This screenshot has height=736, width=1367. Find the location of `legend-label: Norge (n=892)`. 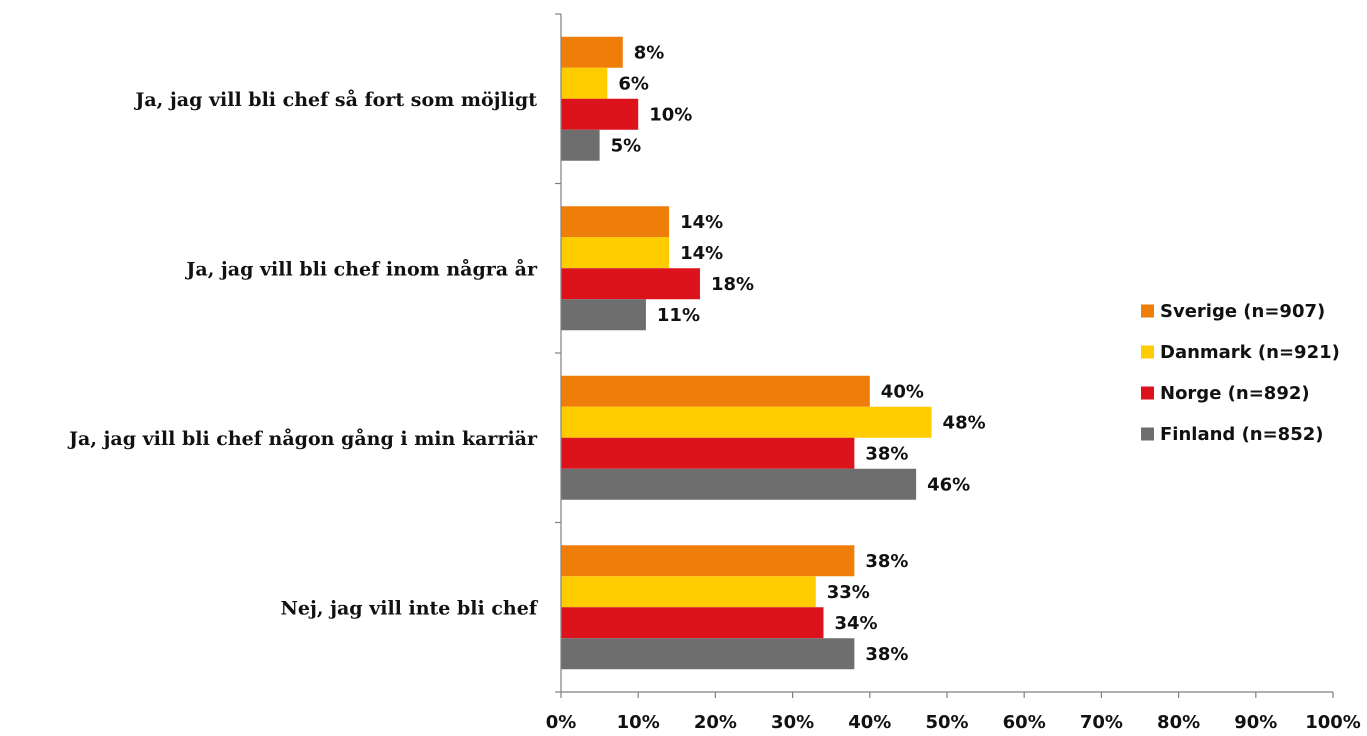

legend-label: Norge (n=892) is located at coordinates (1235, 393).